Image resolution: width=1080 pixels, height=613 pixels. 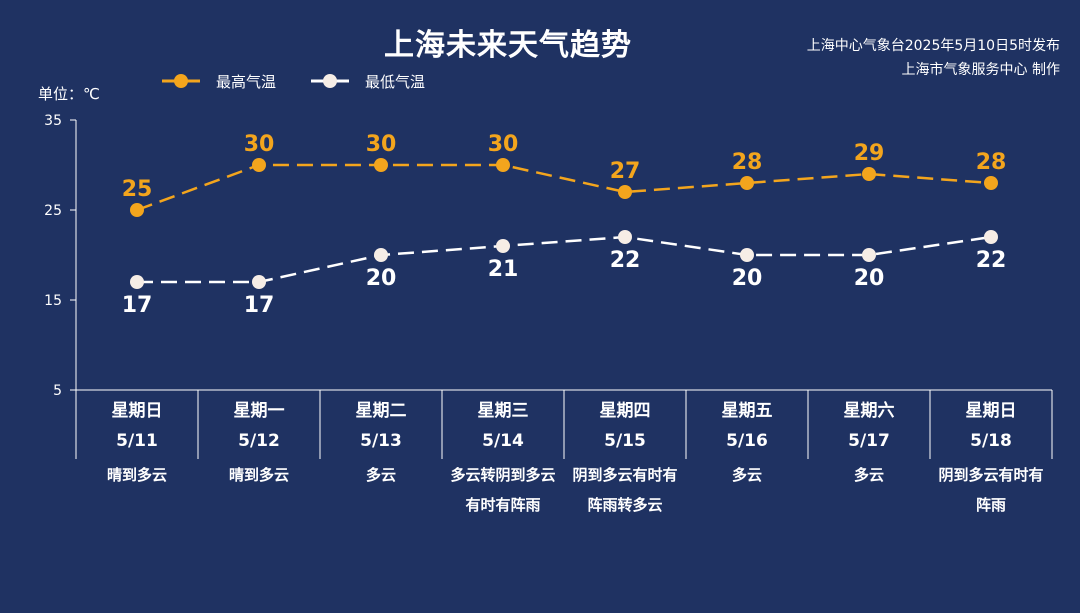 I want to click on y-tick-label: 25, so click(x=53, y=211).